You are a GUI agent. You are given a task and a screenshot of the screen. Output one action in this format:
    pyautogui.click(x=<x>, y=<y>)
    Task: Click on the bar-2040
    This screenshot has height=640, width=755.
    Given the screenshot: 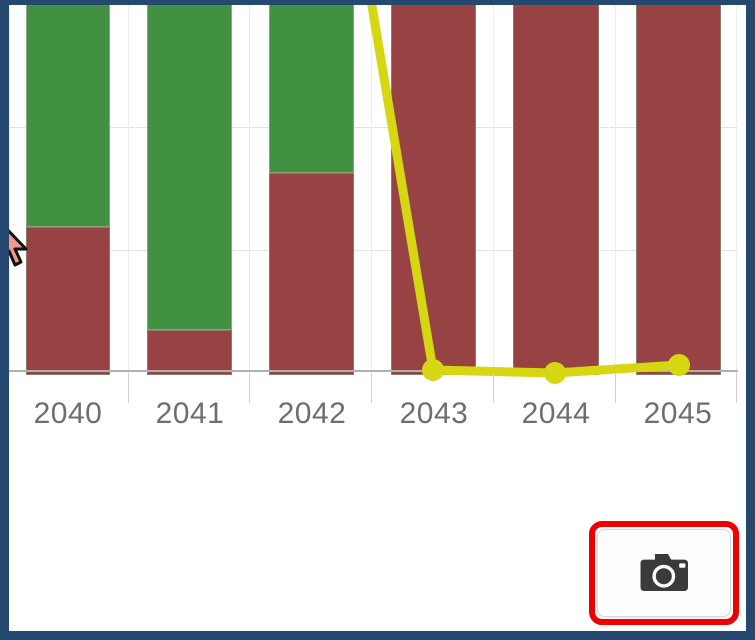 What is the action you would take?
    pyautogui.click(x=68, y=190)
    